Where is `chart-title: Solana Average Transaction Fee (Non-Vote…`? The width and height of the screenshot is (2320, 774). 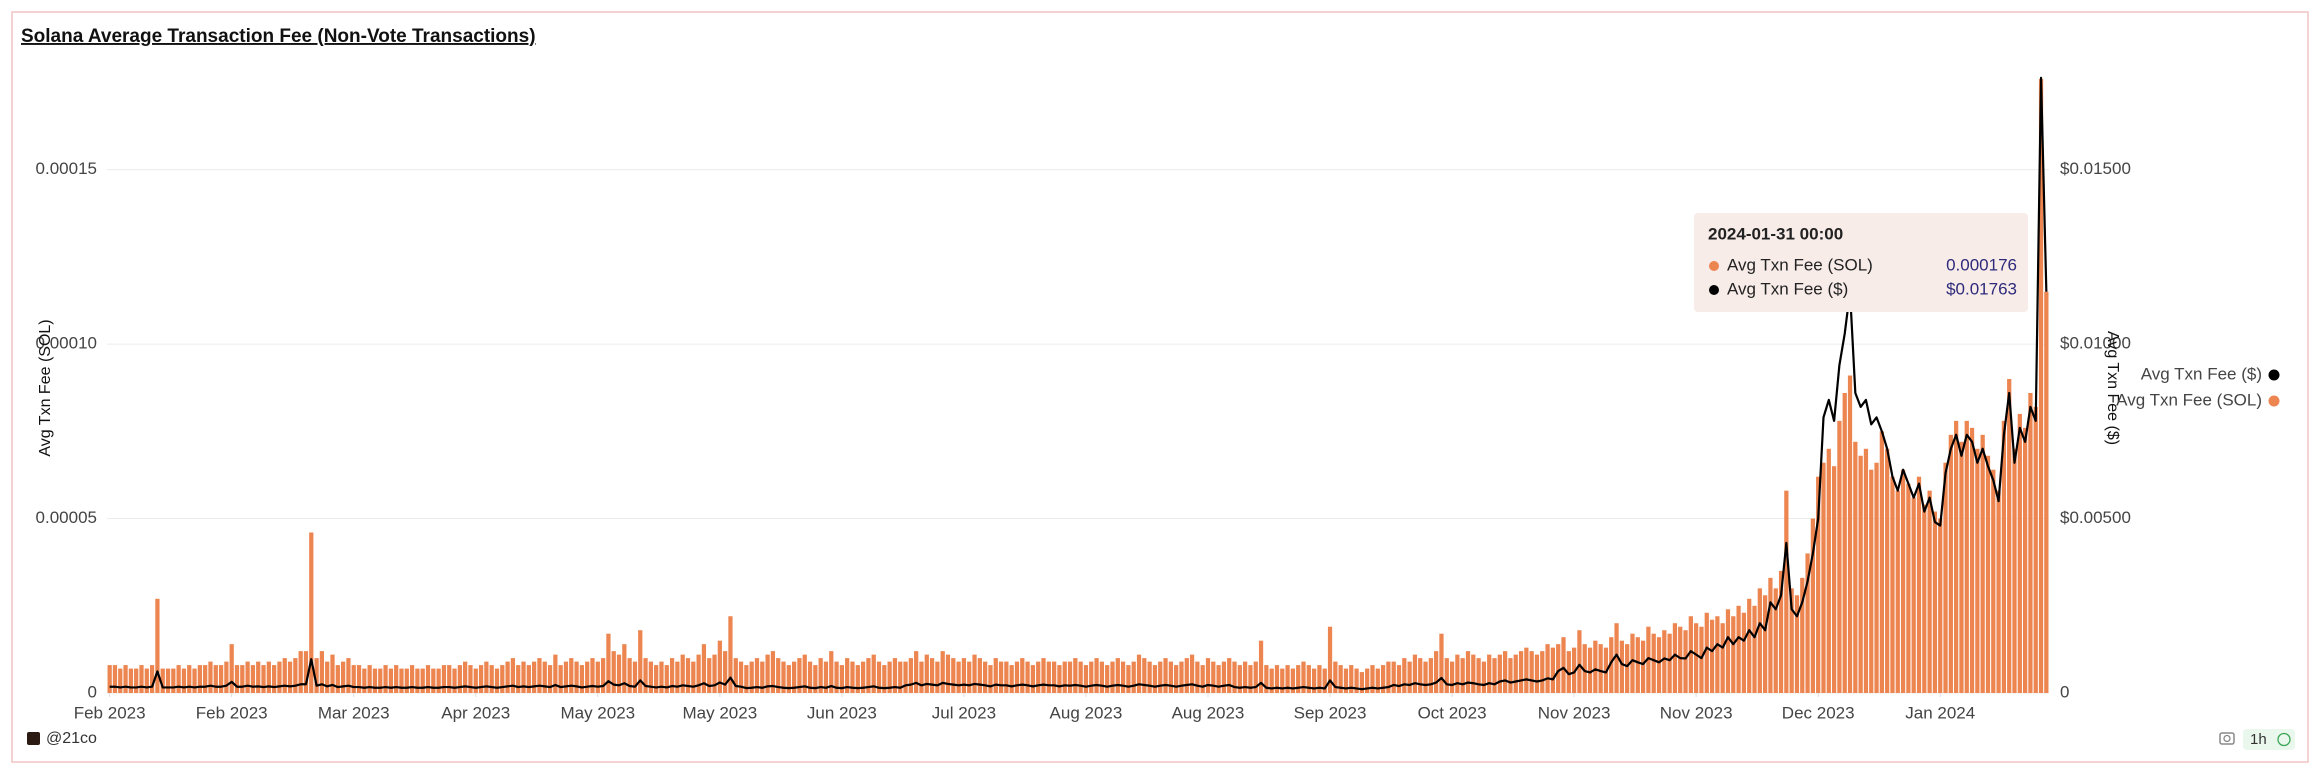
chart-title: Solana Average Transaction Fee (Non-Vote… is located at coordinates (278, 36).